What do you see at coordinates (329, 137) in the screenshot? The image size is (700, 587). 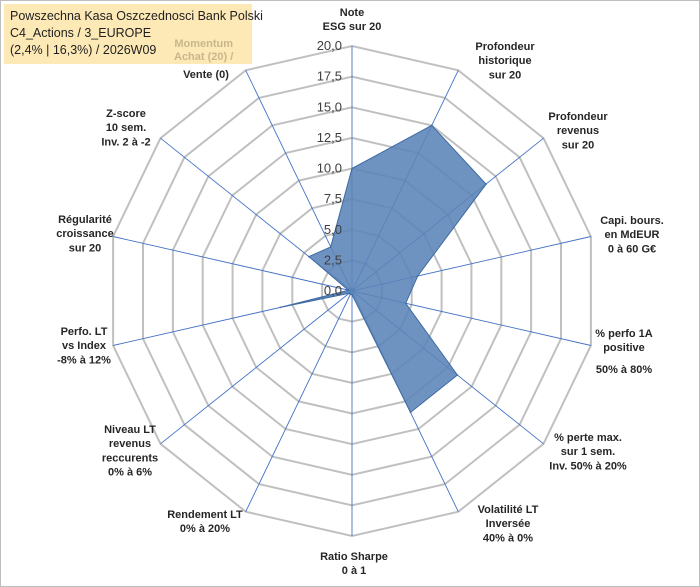 I see `tick-label: 12,5` at bounding box center [329, 137].